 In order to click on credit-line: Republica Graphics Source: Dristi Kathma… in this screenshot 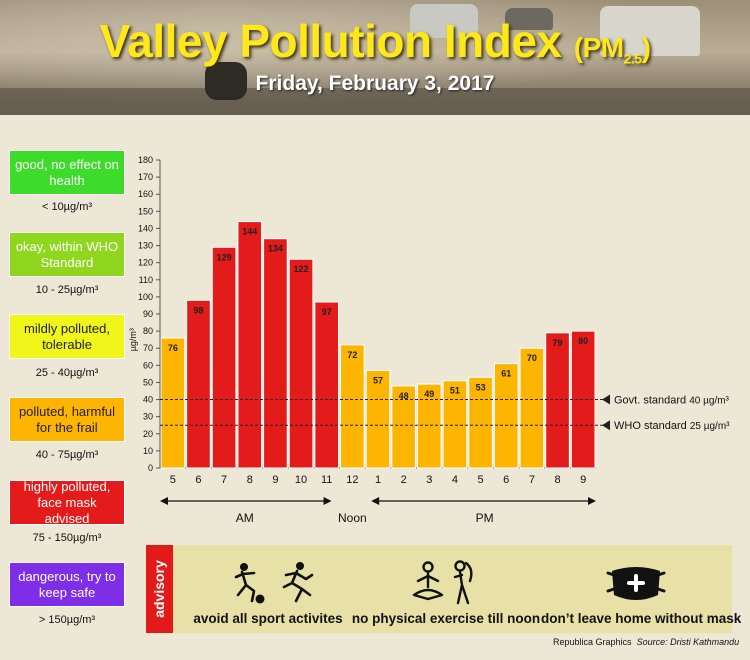, I will do `click(646, 642)`.